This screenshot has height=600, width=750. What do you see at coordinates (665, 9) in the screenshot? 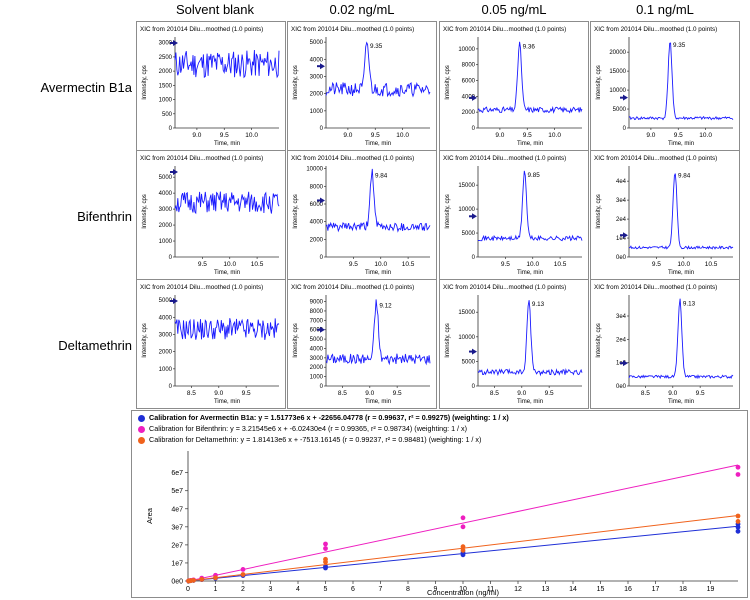
I see `column-header-0-1: 0.1 ng/mL` at bounding box center [665, 9].